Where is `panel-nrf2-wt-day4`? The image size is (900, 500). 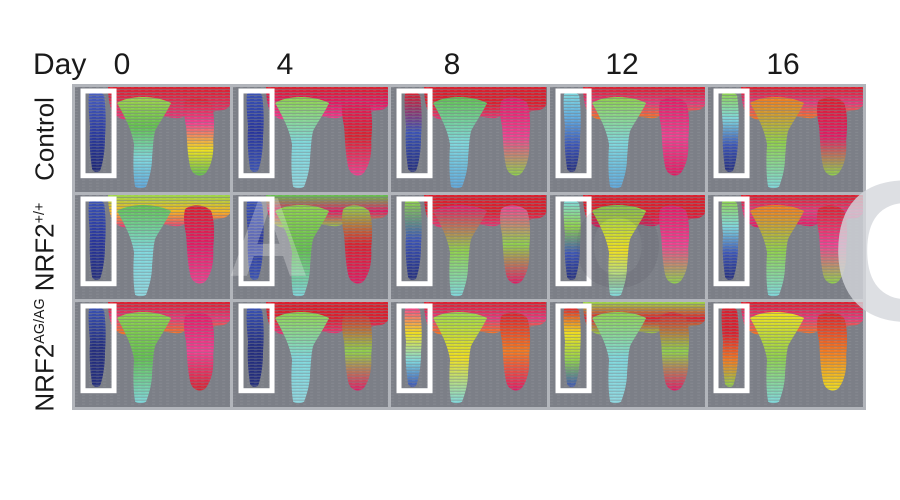 panel-nrf2-wt-day4 is located at coordinates (311, 247).